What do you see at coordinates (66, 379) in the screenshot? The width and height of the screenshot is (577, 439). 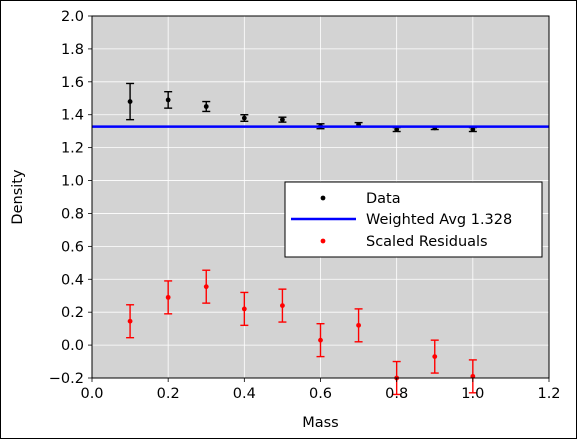 I see `y-tick-label: −0.2` at bounding box center [66, 379].